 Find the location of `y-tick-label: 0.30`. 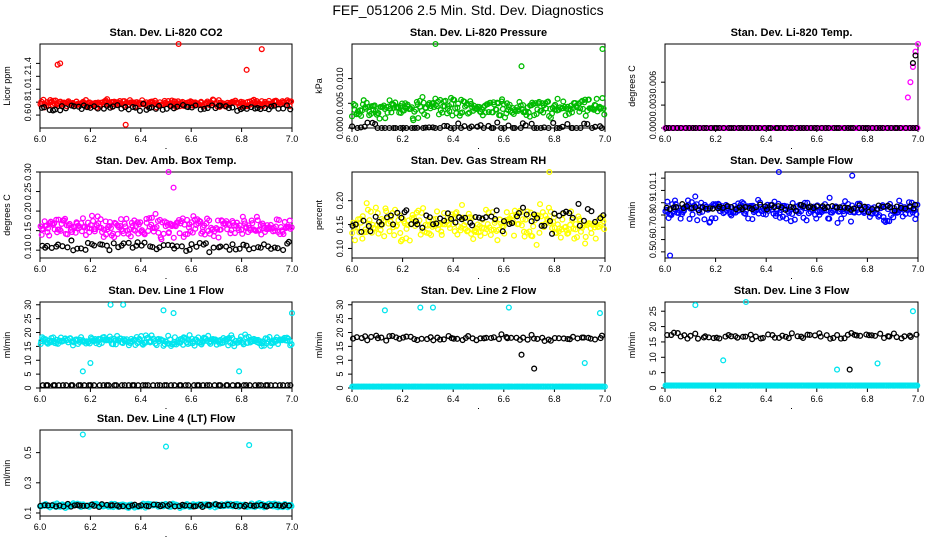

y-tick-label: 0.30 is located at coordinates (28, 172).